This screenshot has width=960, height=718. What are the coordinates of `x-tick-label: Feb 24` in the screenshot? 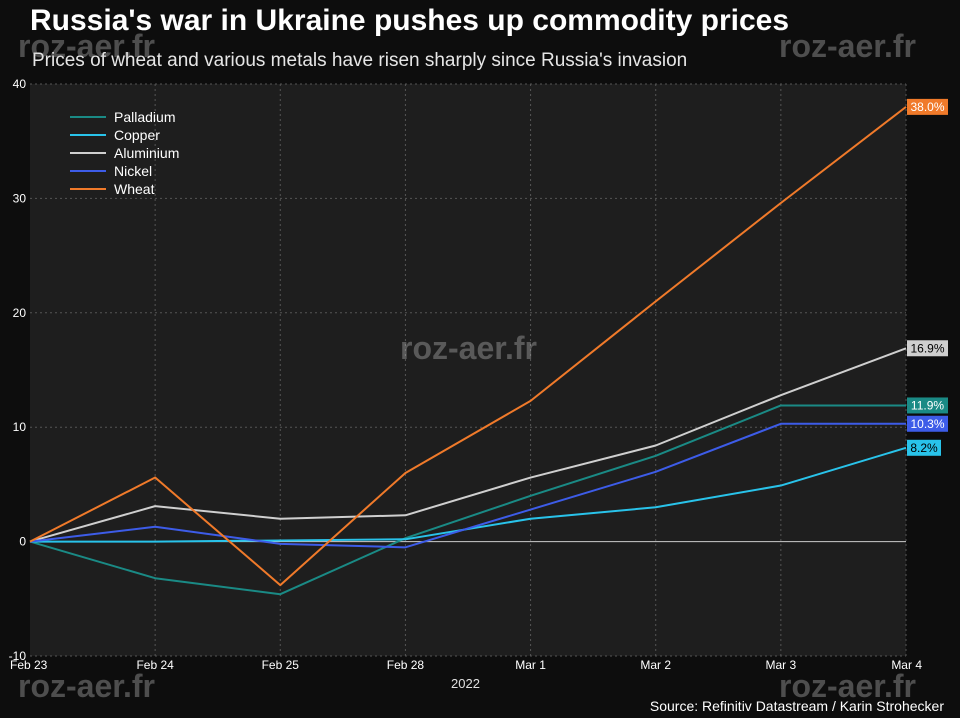 It's located at (155, 665).